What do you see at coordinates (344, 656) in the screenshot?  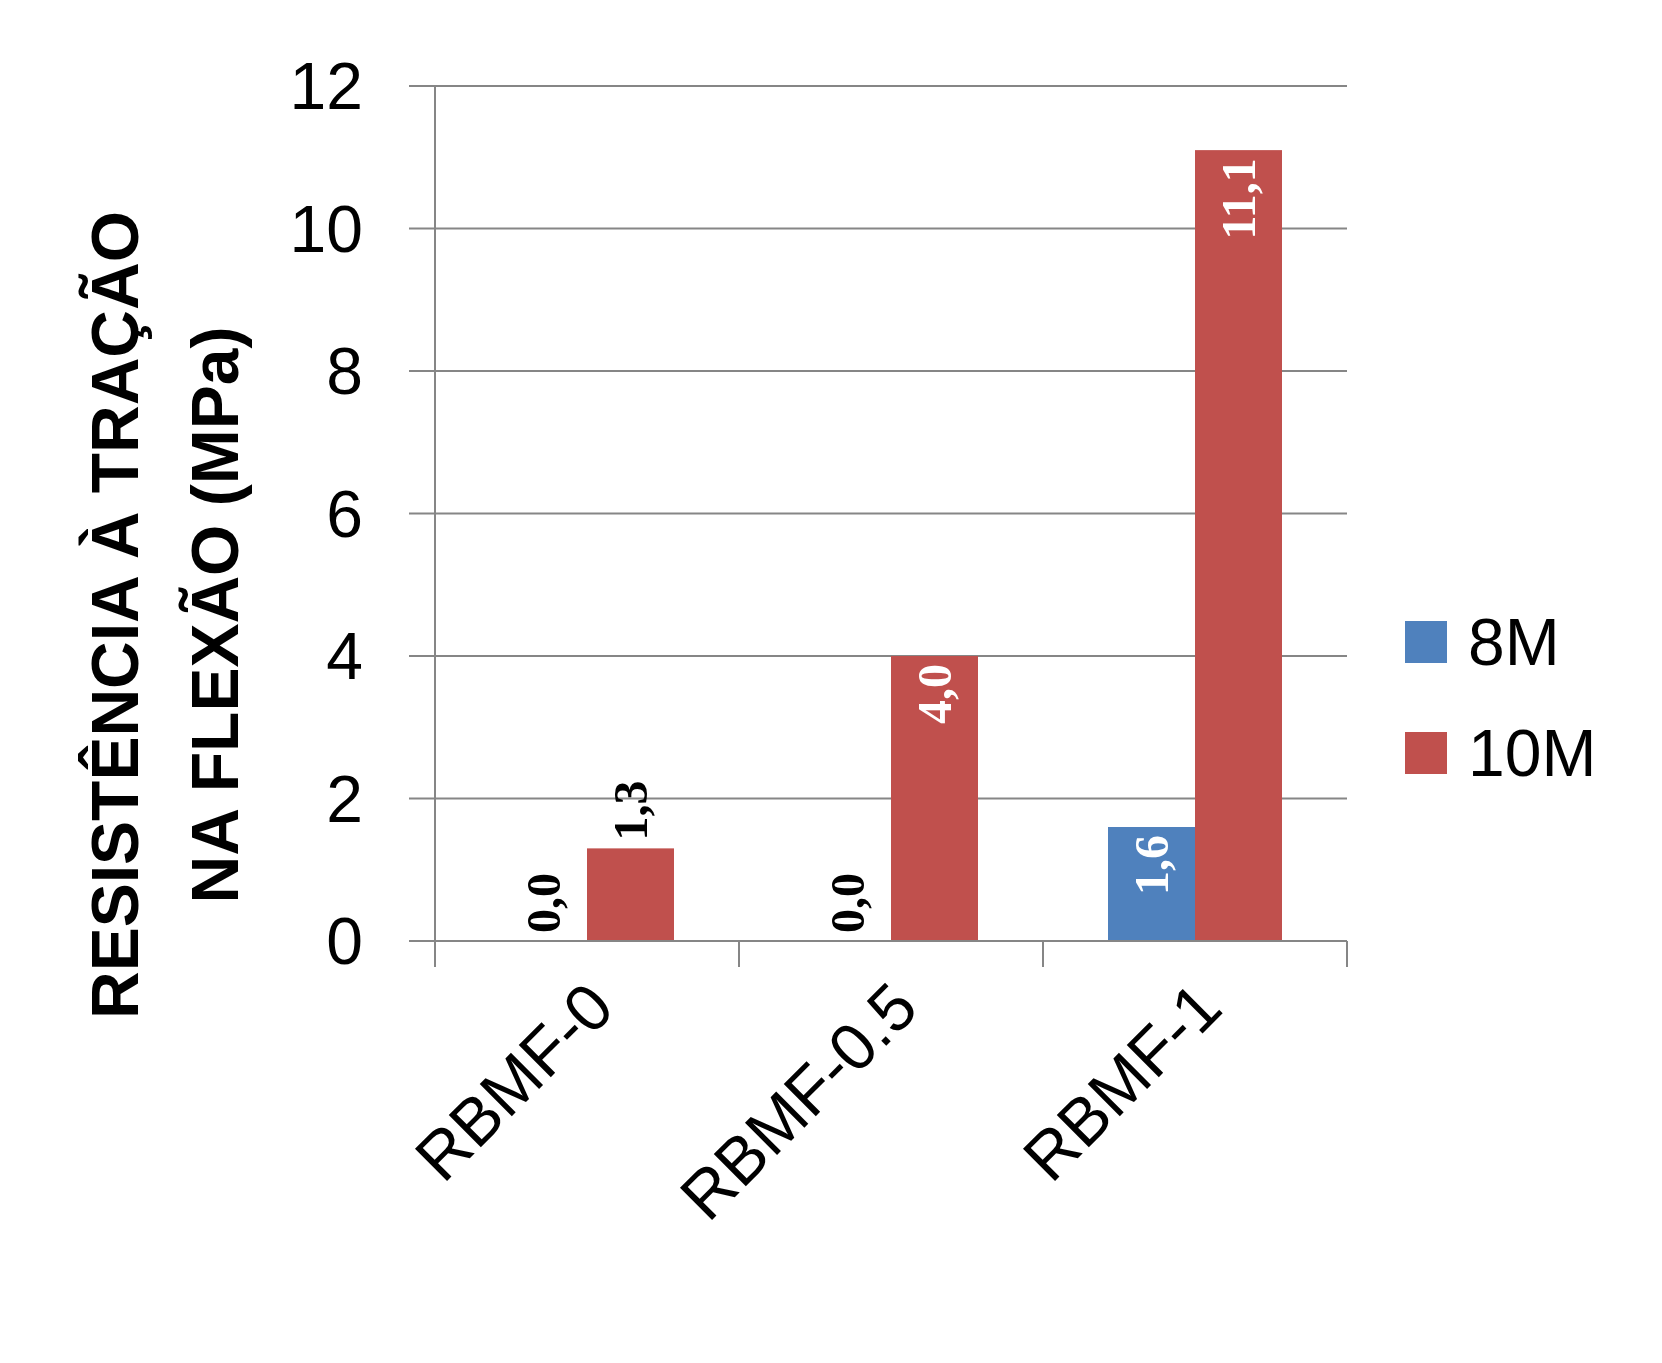 I see `y-tick-label: 4` at bounding box center [344, 656].